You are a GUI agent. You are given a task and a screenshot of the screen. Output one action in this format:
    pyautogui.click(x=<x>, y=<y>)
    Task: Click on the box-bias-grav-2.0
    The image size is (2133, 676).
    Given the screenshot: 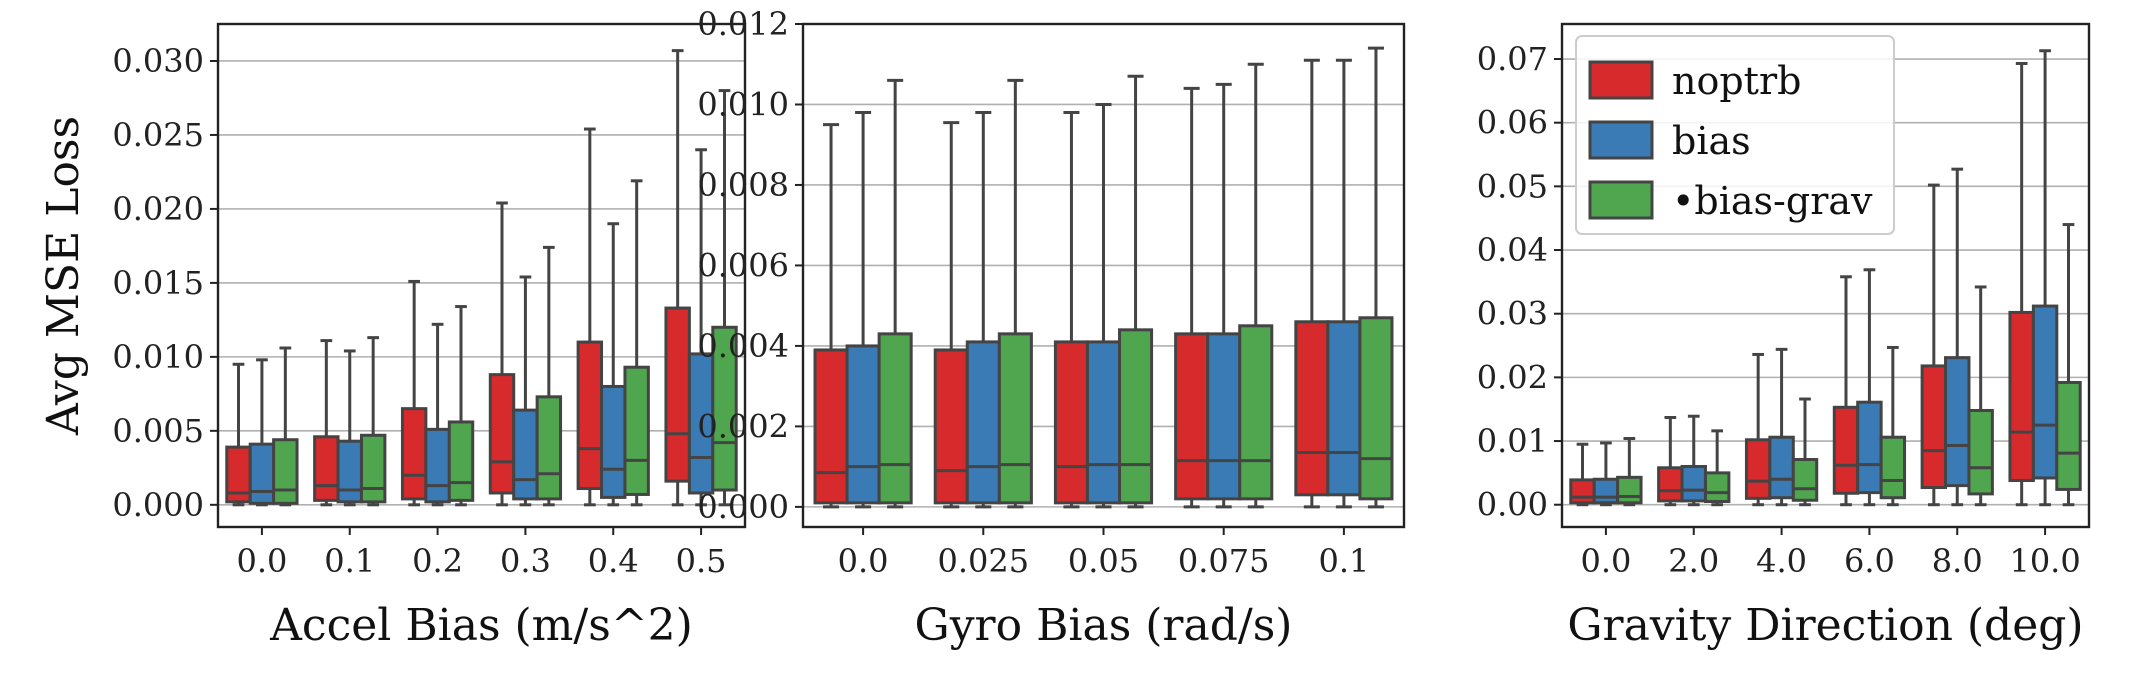 What is the action you would take?
    pyautogui.click(x=1717, y=468)
    